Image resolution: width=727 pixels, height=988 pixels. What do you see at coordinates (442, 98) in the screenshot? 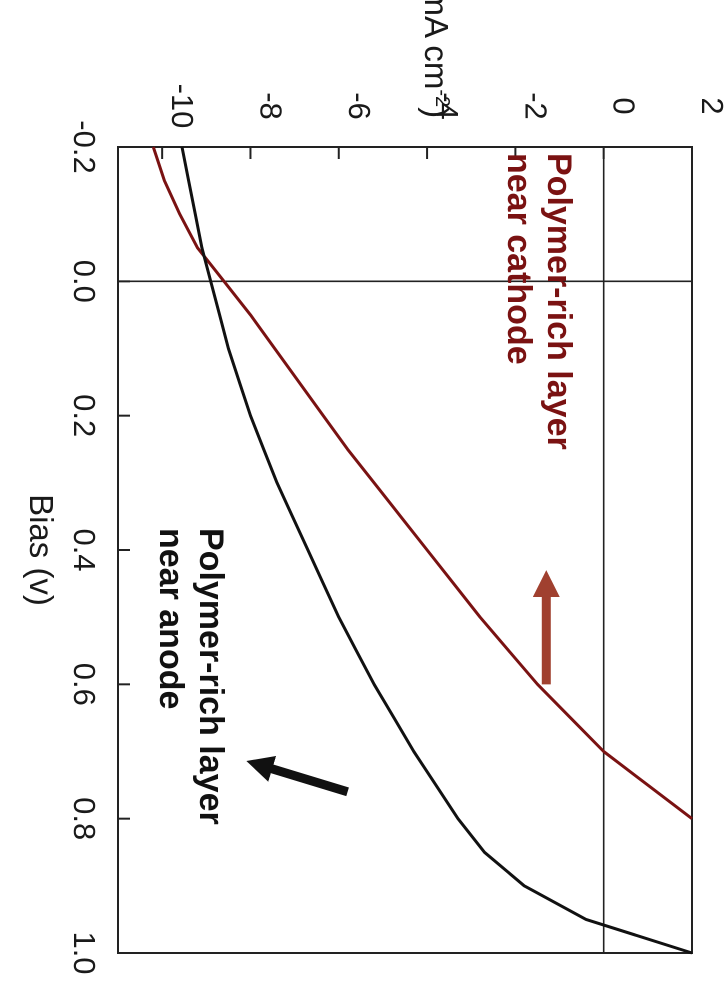
I see `y-axis-title-sup: -2` at bounding box center [442, 98].